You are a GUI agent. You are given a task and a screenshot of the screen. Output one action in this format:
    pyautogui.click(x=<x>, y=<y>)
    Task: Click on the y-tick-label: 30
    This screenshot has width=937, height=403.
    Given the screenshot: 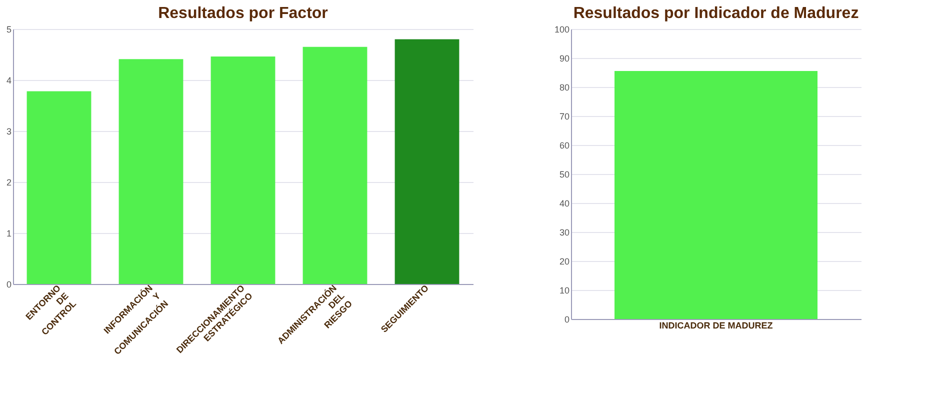 What is the action you would take?
    pyautogui.click(x=564, y=233)
    